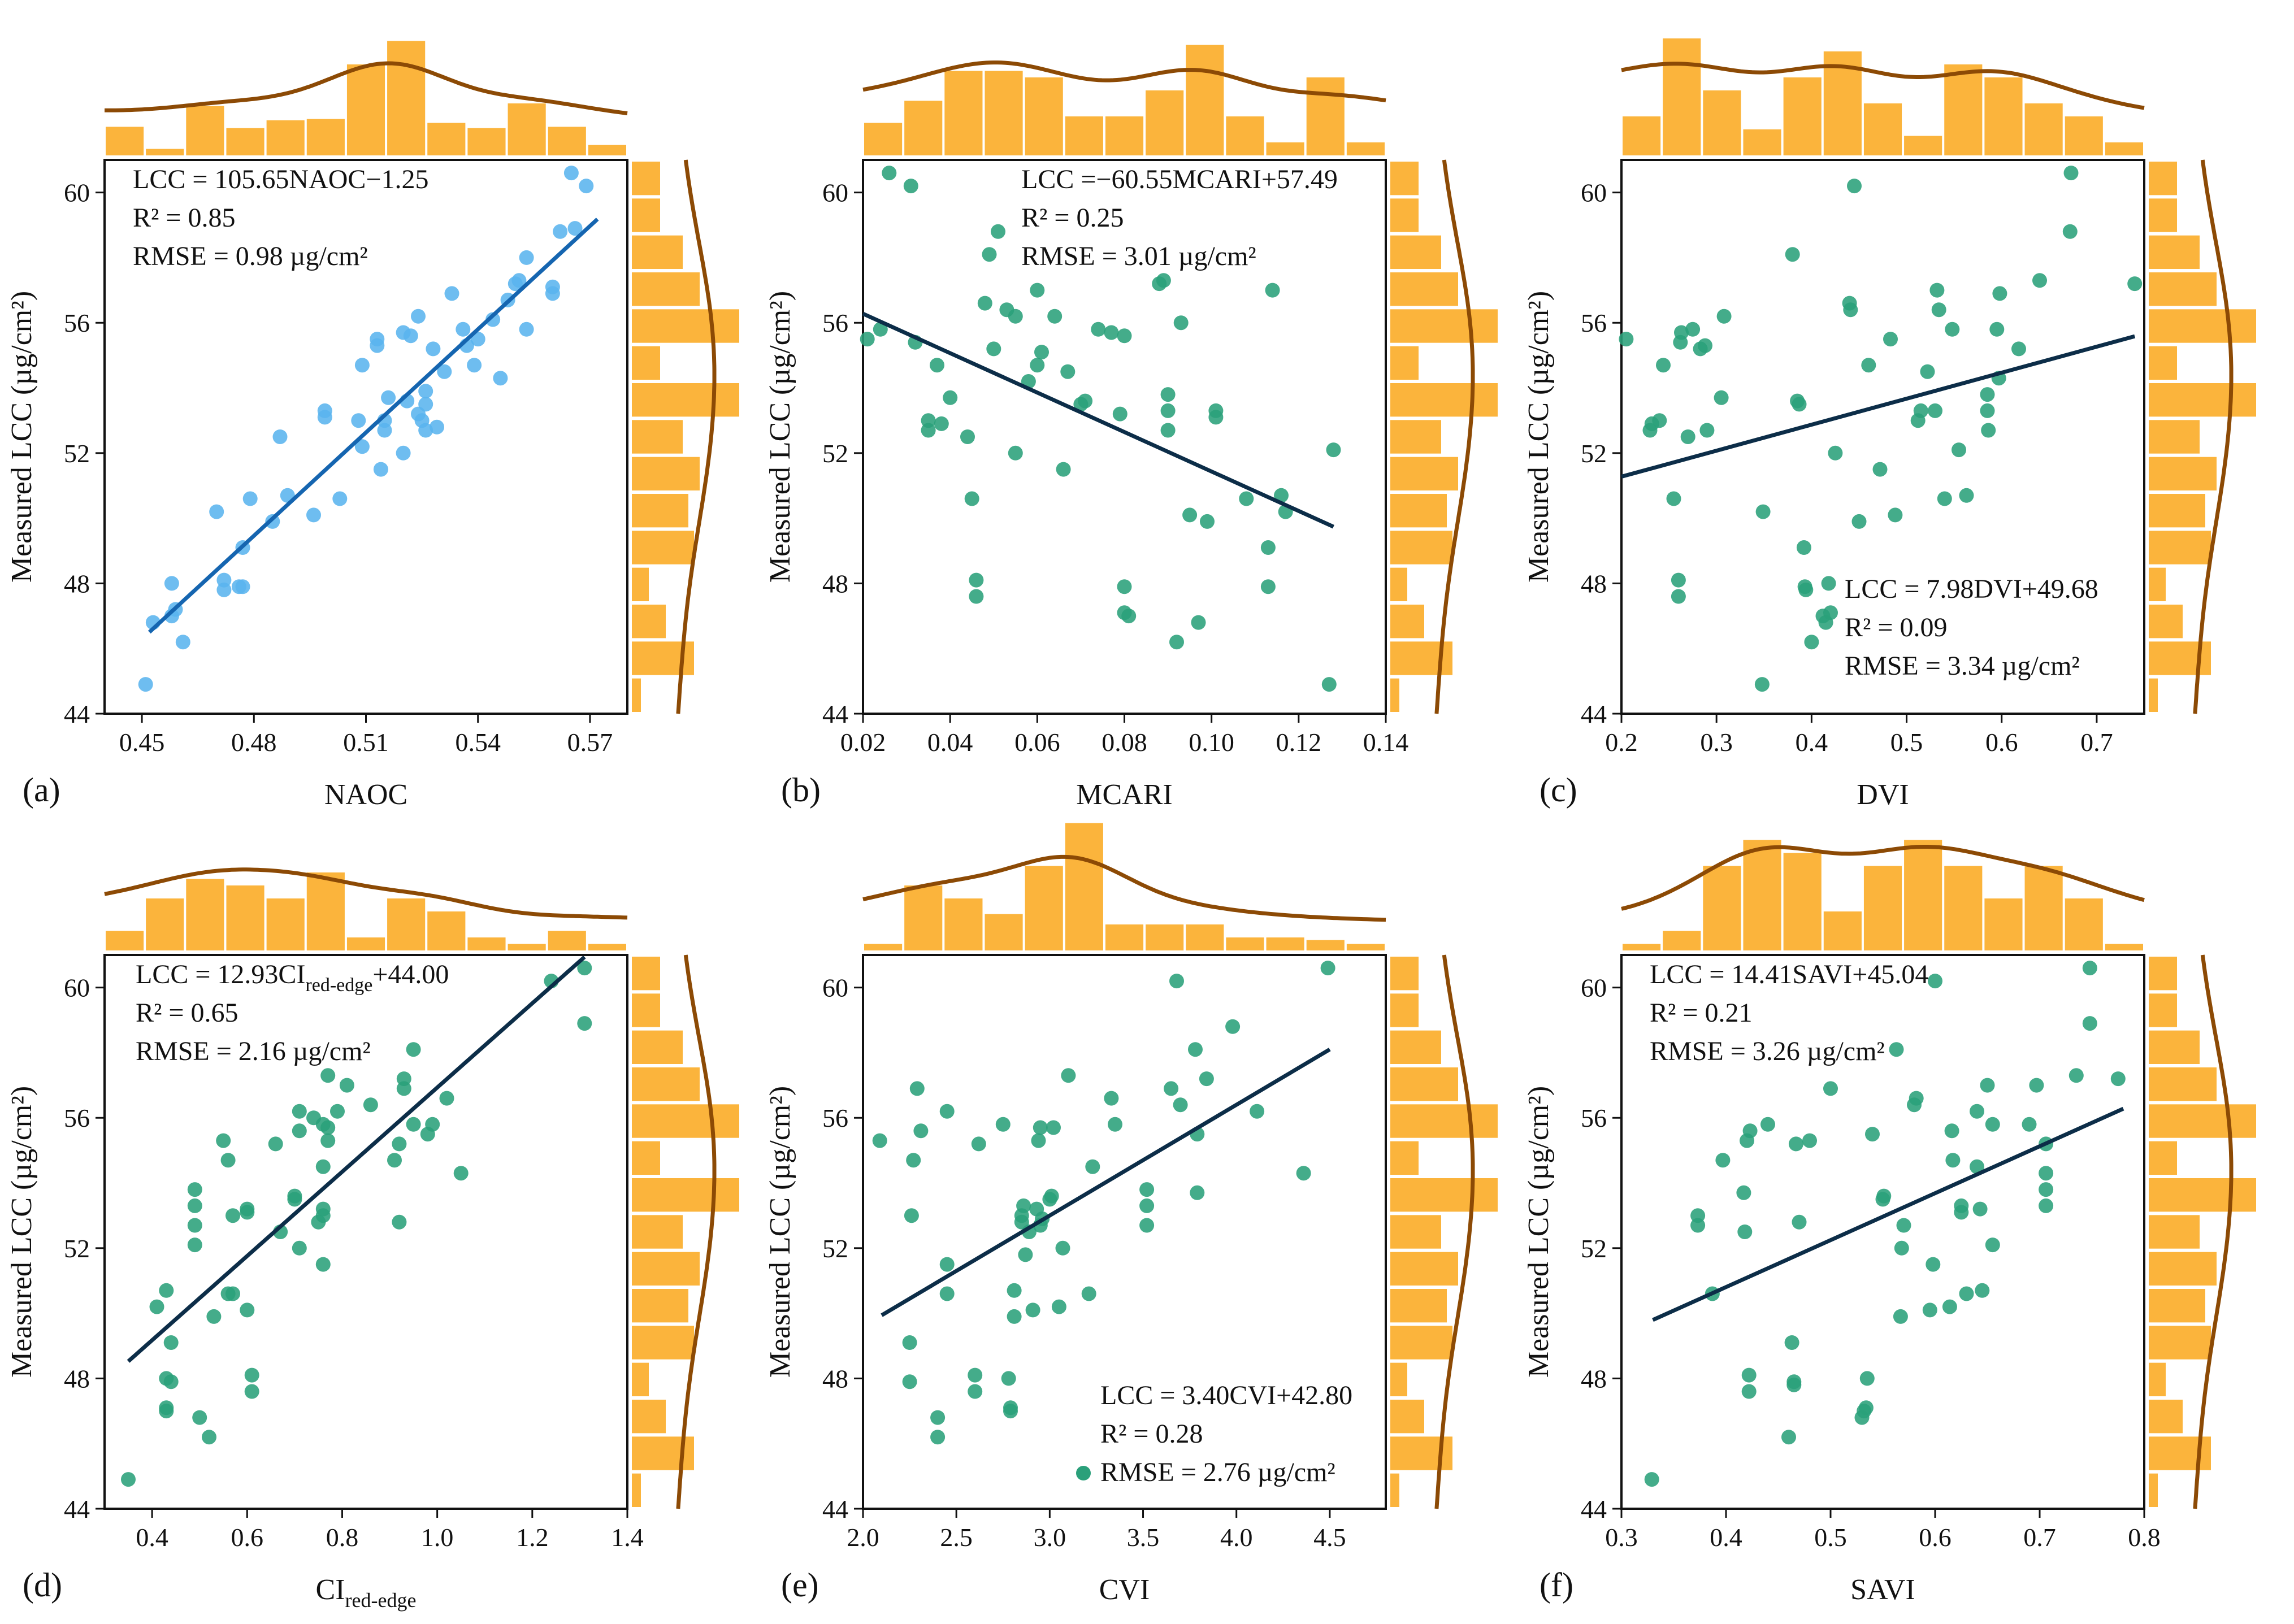  Describe the element at coordinates (1556, 1585) in the screenshot. I see `panel-letter: (f)` at that location.